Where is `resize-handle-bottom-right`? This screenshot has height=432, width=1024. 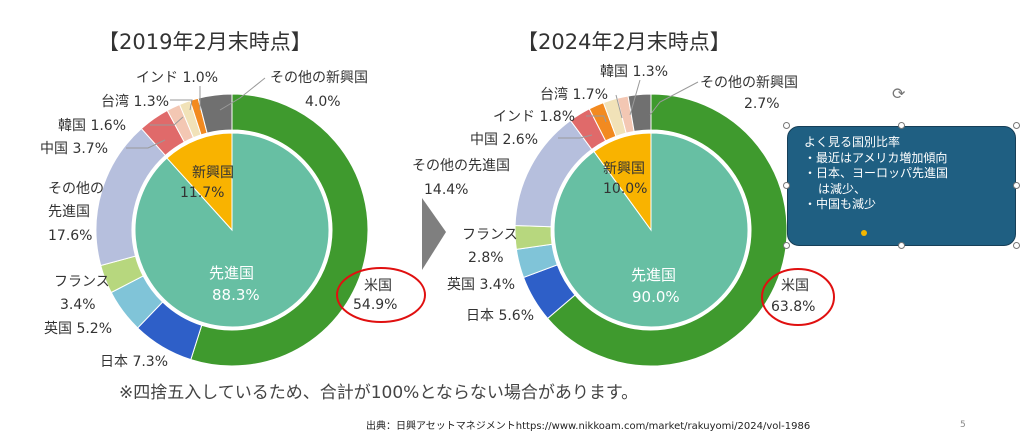 resize-handle-bottom-right is located at coordinates (1016, 245).